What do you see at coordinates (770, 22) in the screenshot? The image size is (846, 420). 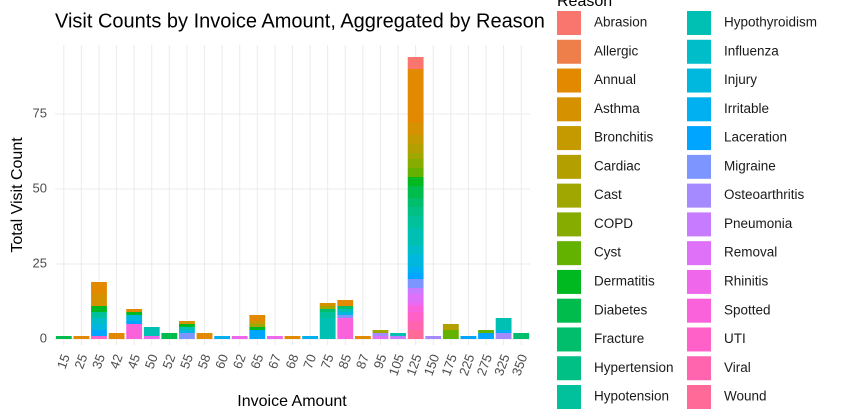 I see `legend-label: Hypothyroidism` at bounding box center [770, 22].